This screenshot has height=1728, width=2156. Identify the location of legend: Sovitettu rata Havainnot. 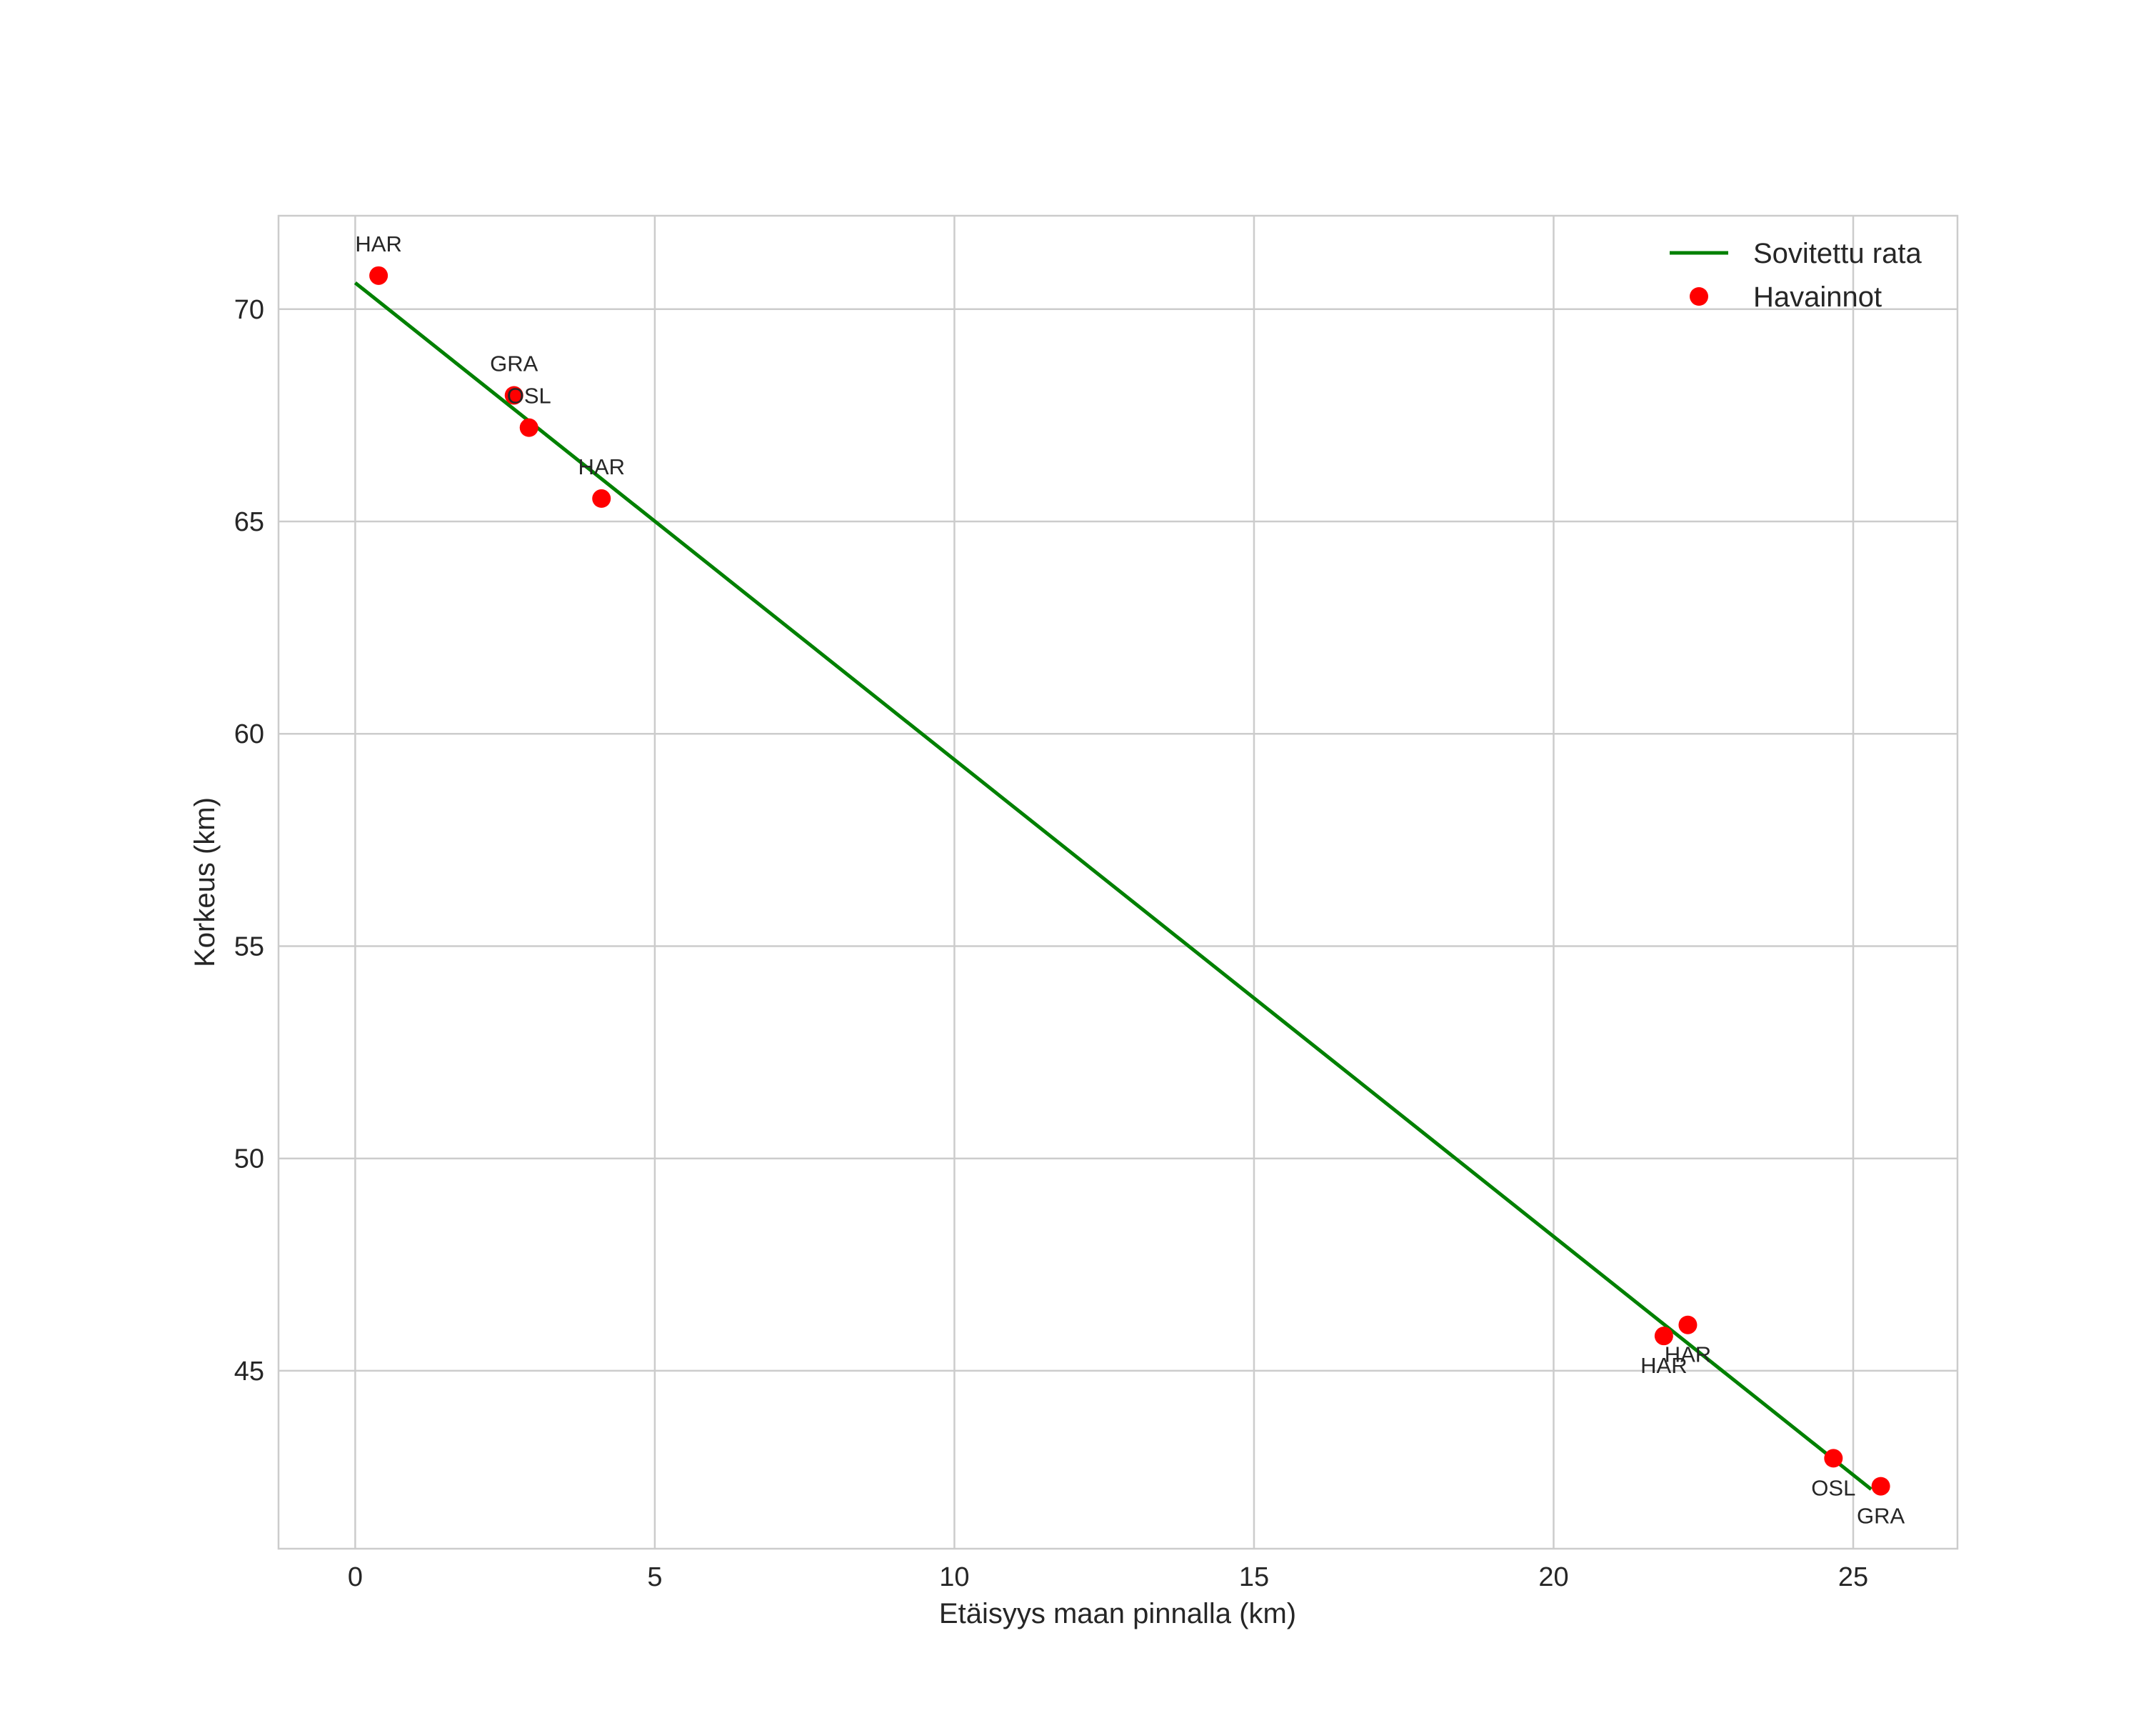
(1796, 275).